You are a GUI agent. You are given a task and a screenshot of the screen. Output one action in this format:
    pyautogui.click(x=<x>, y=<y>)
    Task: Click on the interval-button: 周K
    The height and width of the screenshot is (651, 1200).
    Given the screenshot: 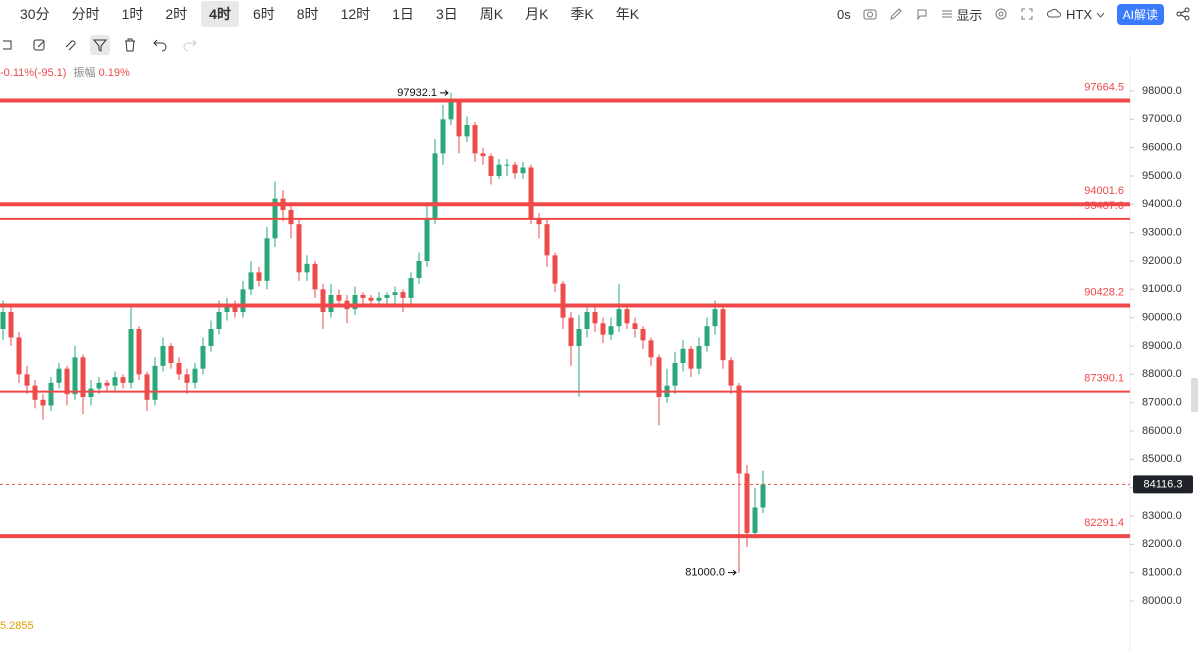 What is the action you would take?
    pyautogui.click(x=491, y=14)
    